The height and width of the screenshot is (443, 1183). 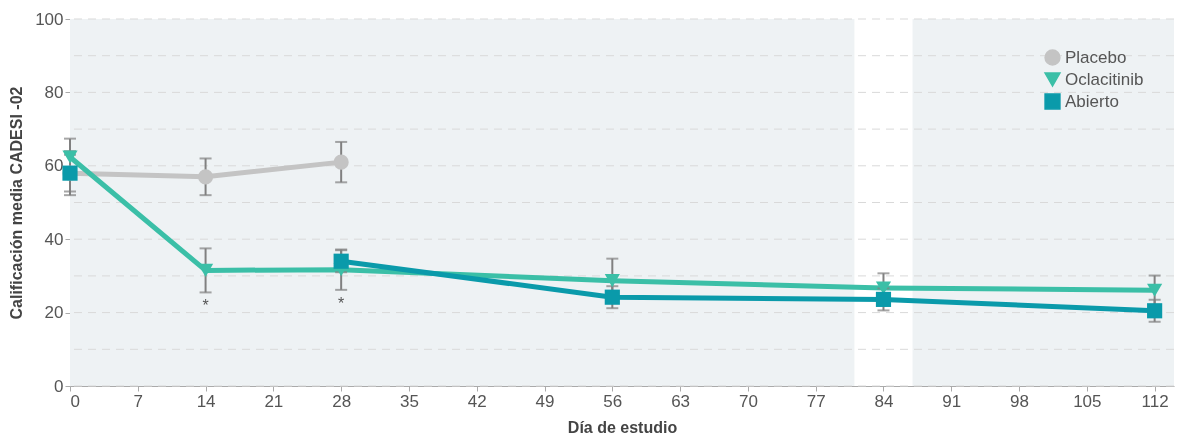 I want to click on x-tick-label: 84, so click(x=884, y=401).